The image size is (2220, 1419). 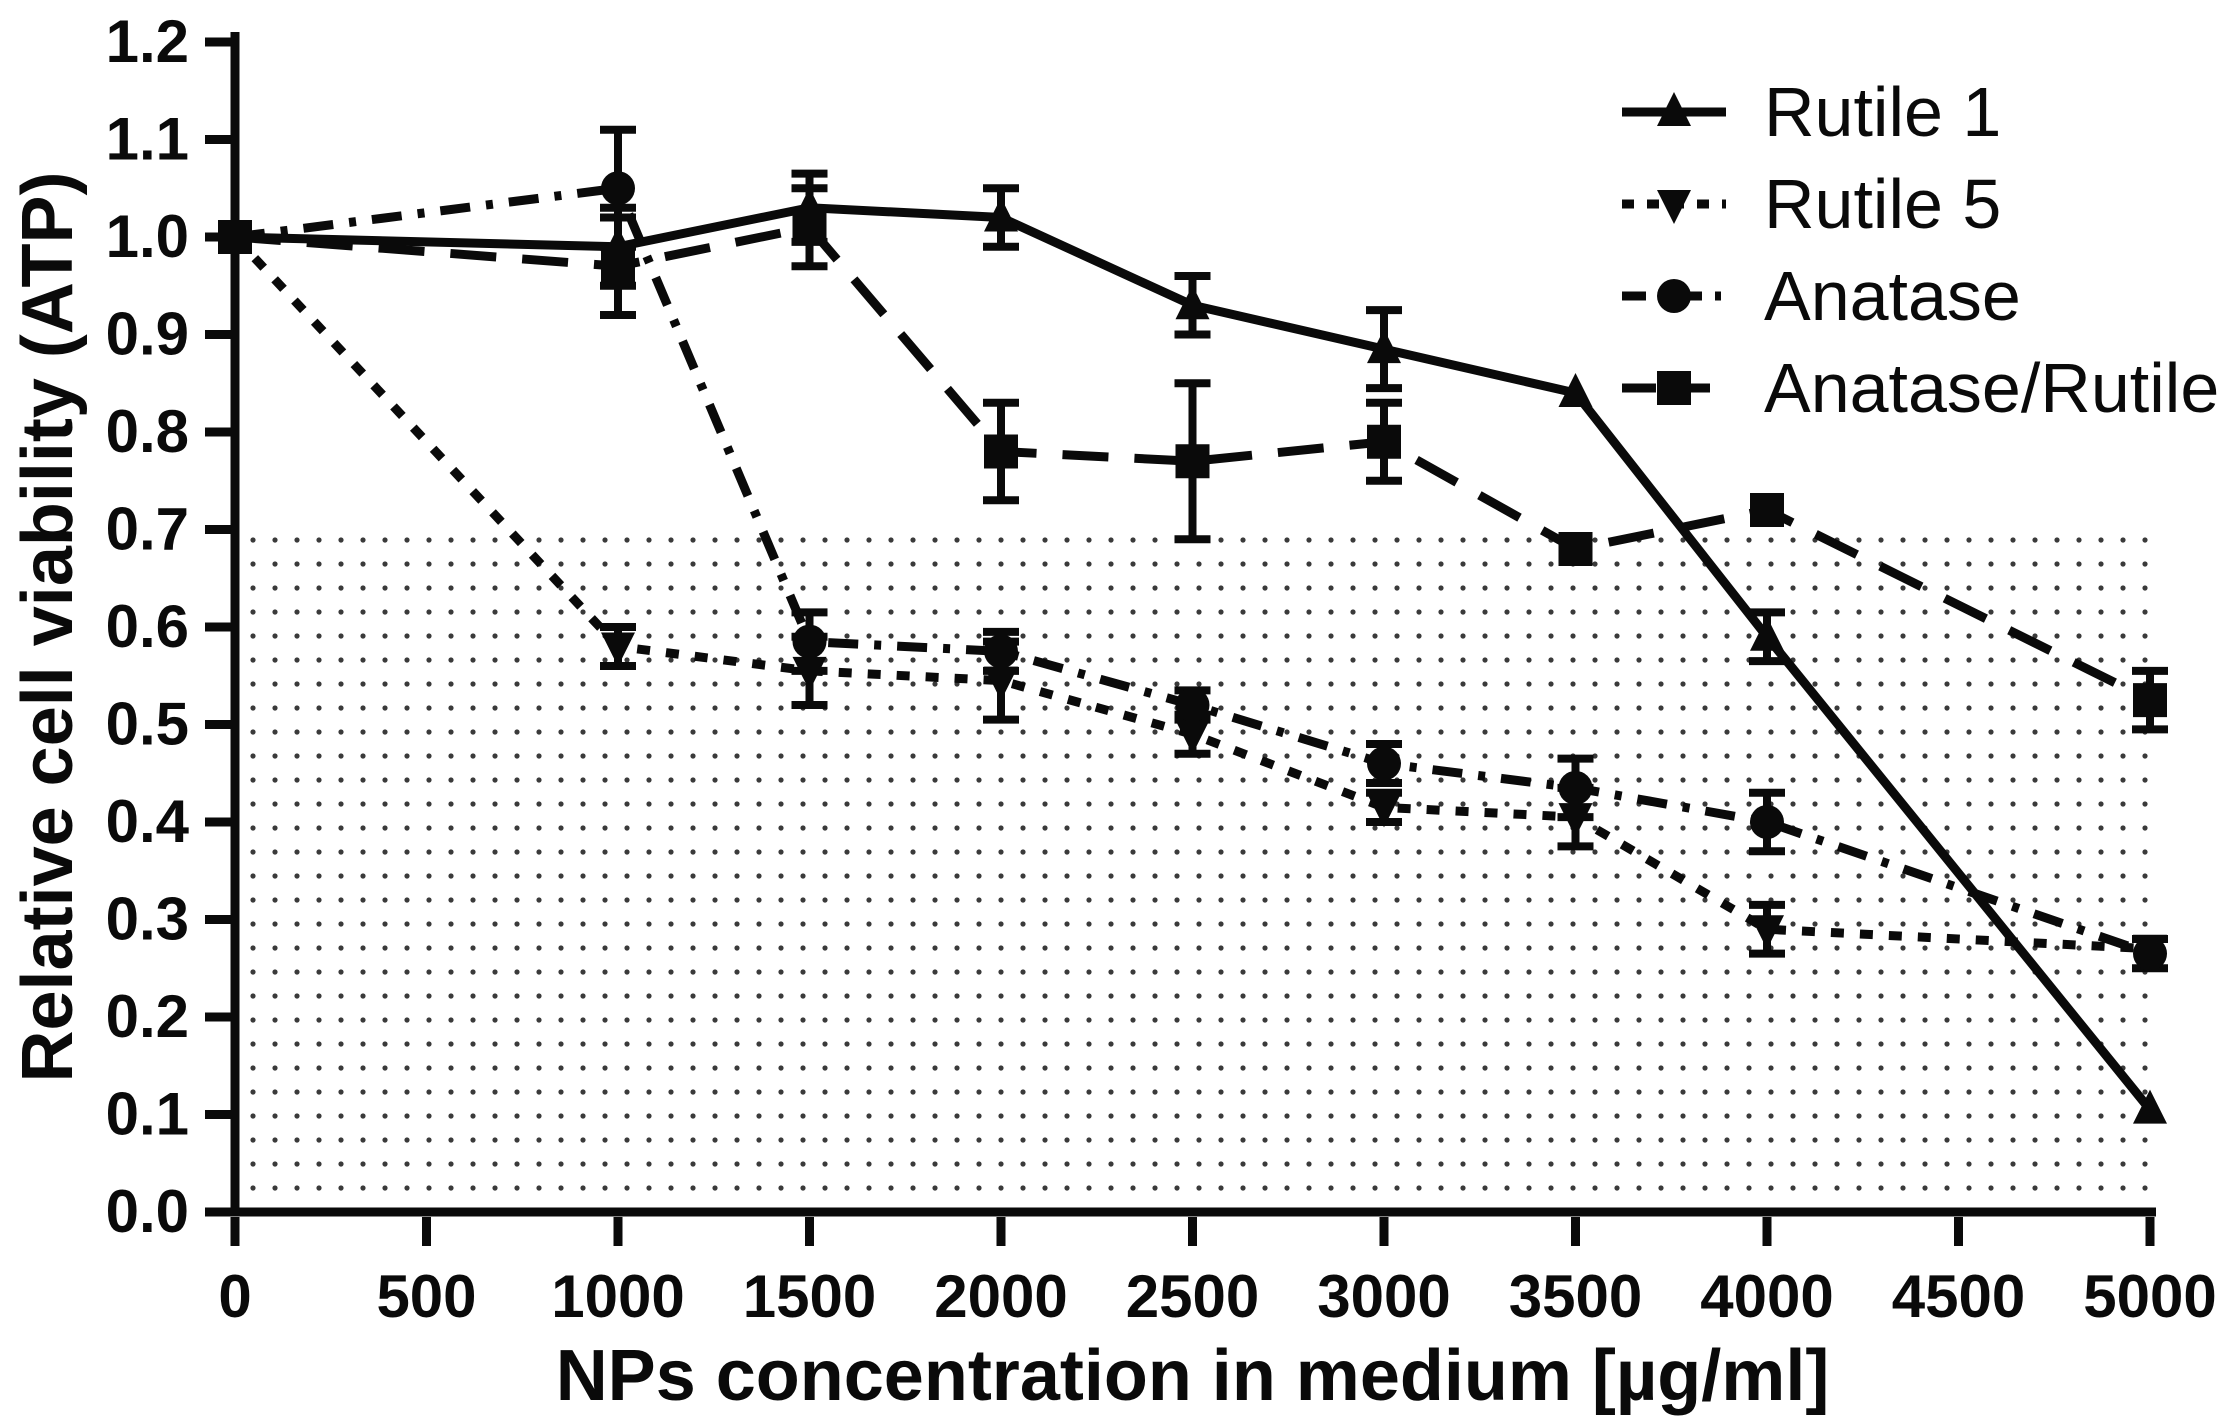 What do you see at coordinates (147, 724) in the screenshot?
I see `y-tick-label: 0.5` at bounding box center [147, 724].